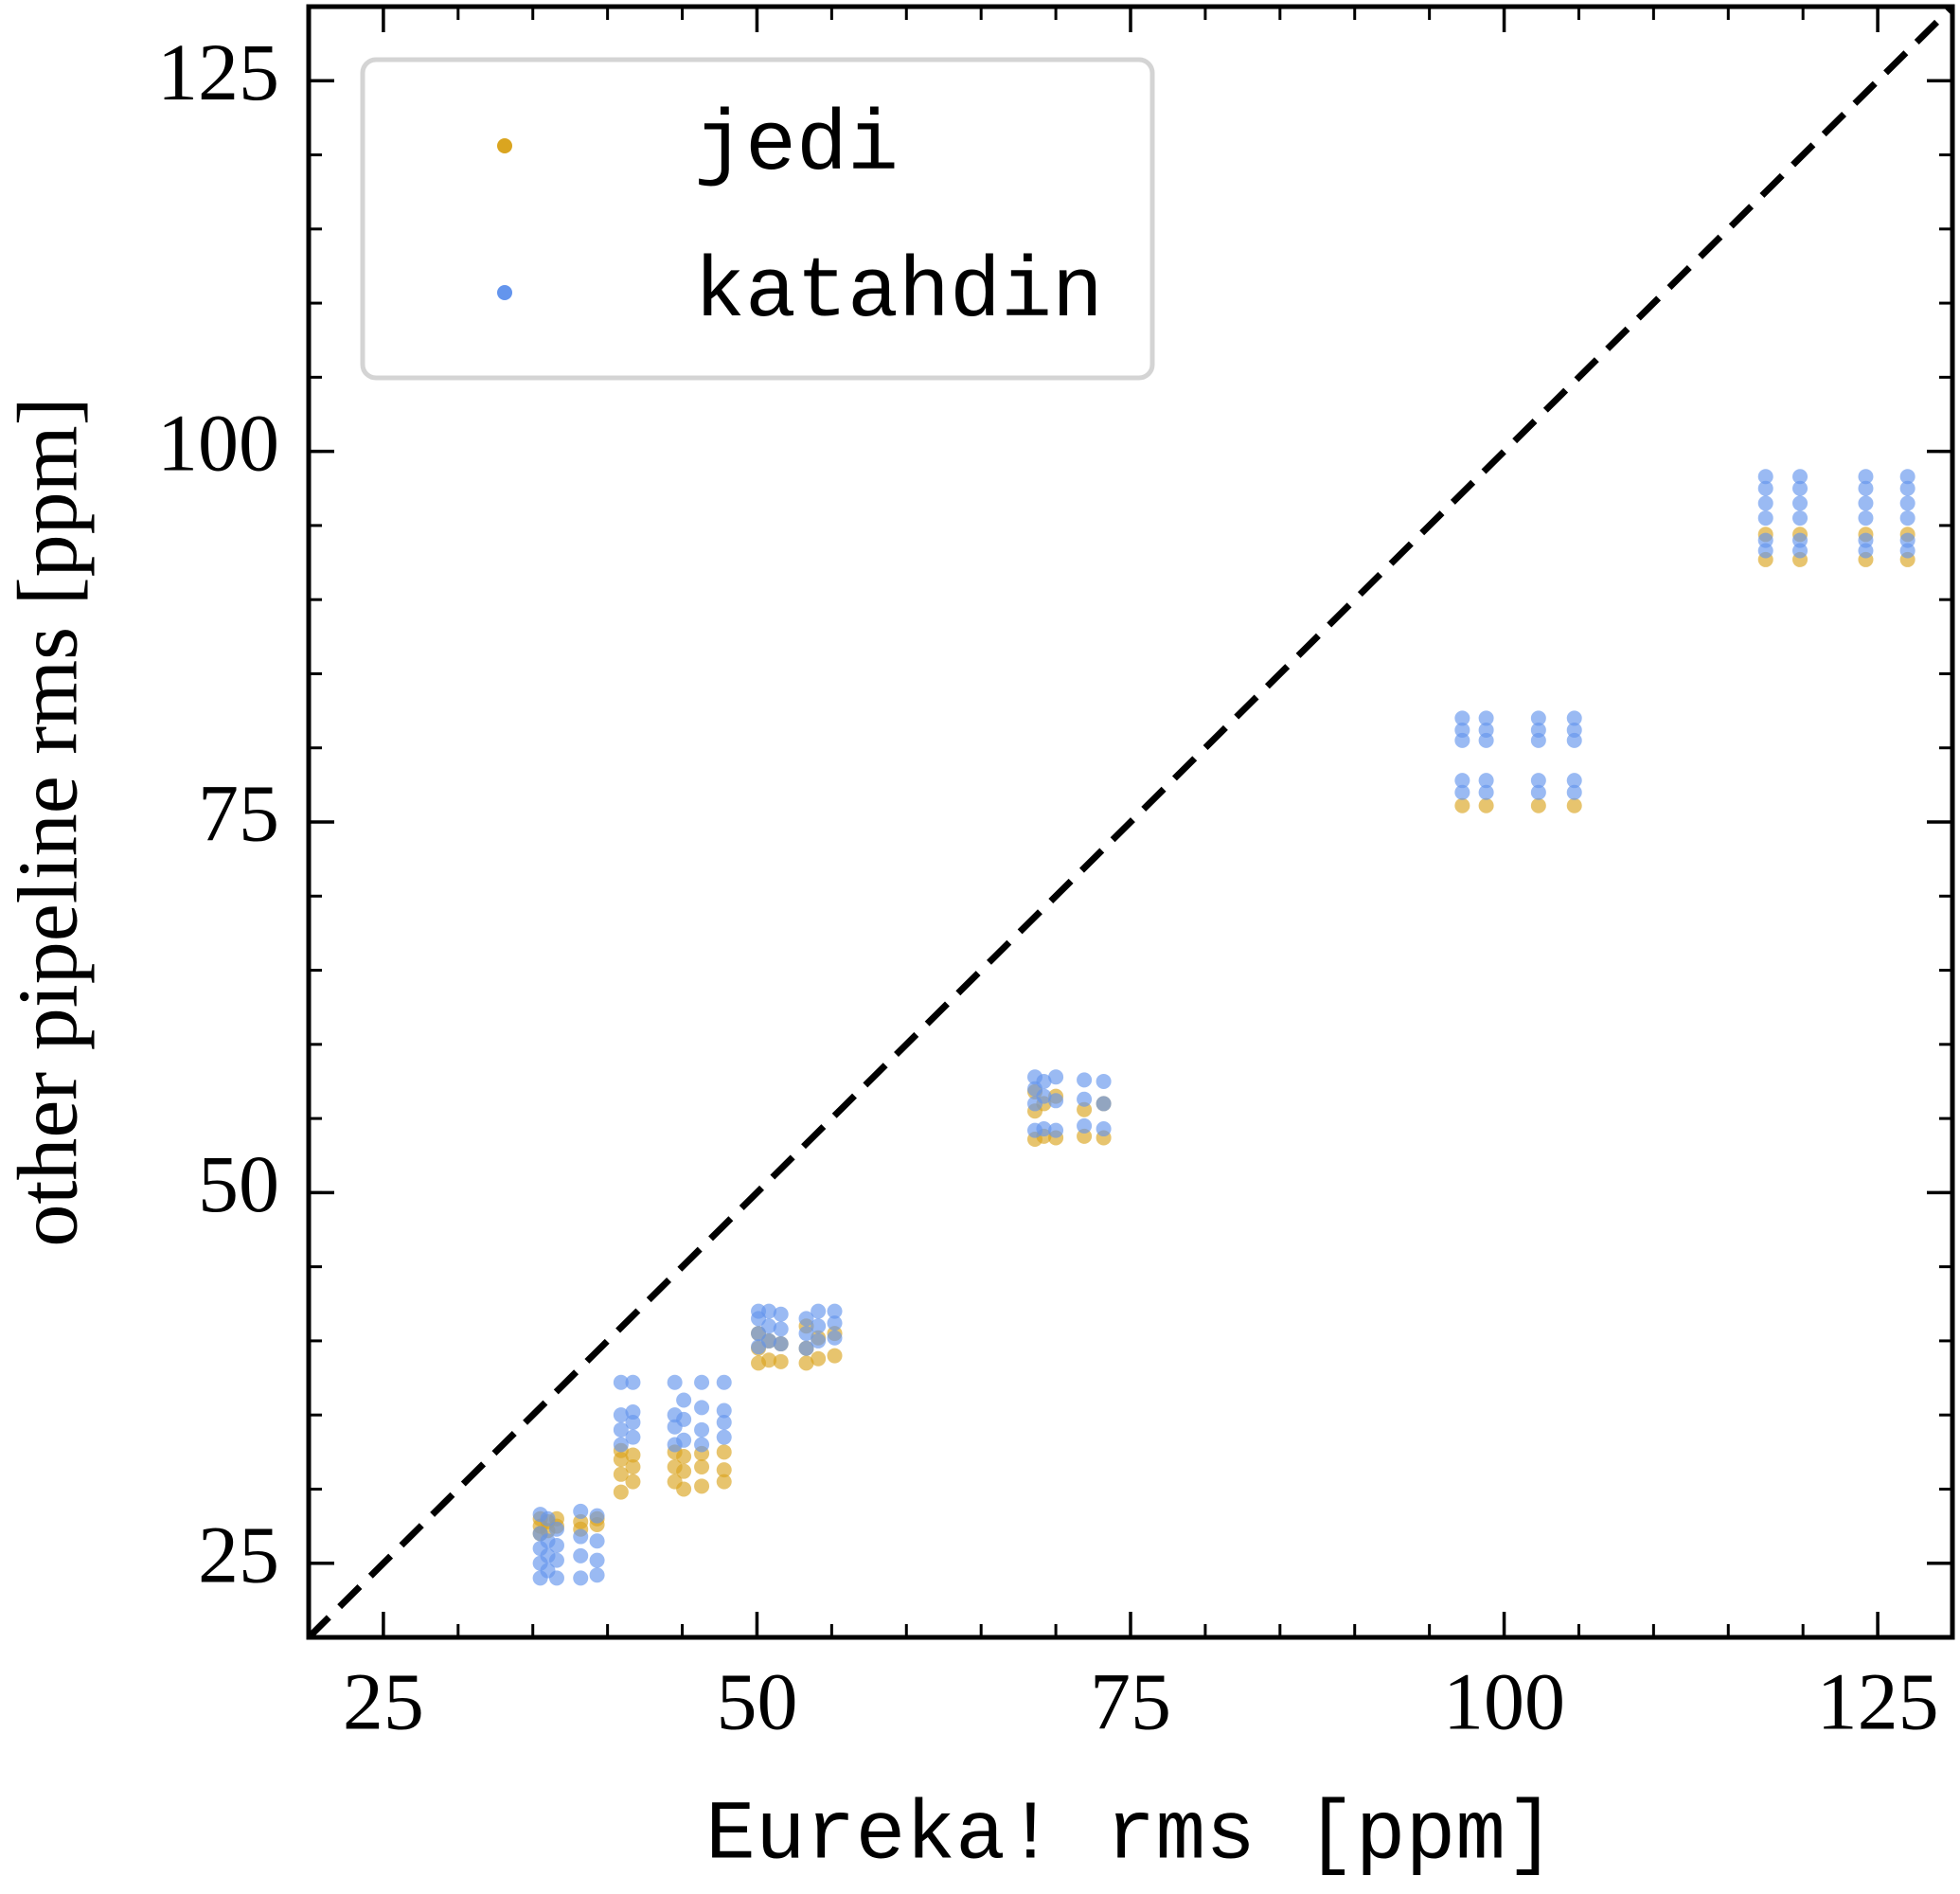 This screenshot has height=1894, width=1960. What do you see at coordinates (238, 813) in the screenshot?
I see `y-tick-label: 75` at bounding box center [238, 813].